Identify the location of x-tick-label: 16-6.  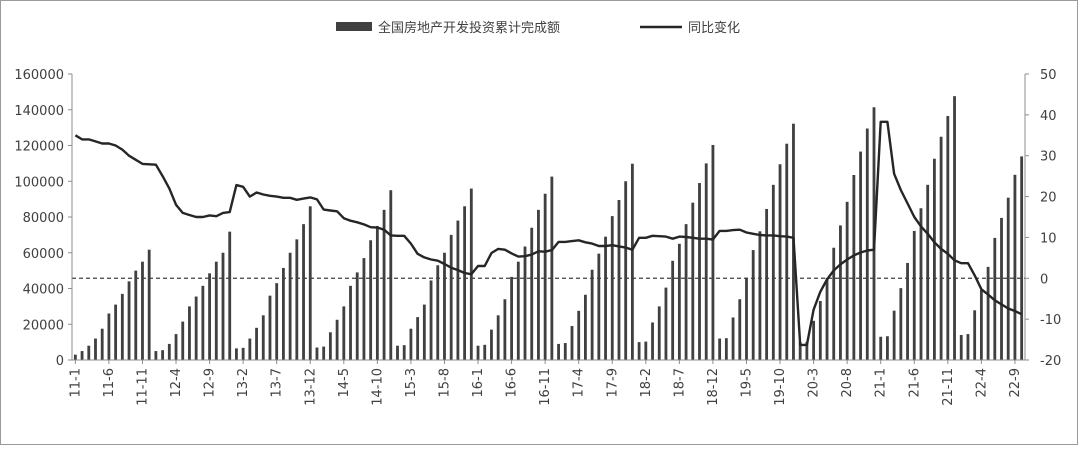
(512, 383).